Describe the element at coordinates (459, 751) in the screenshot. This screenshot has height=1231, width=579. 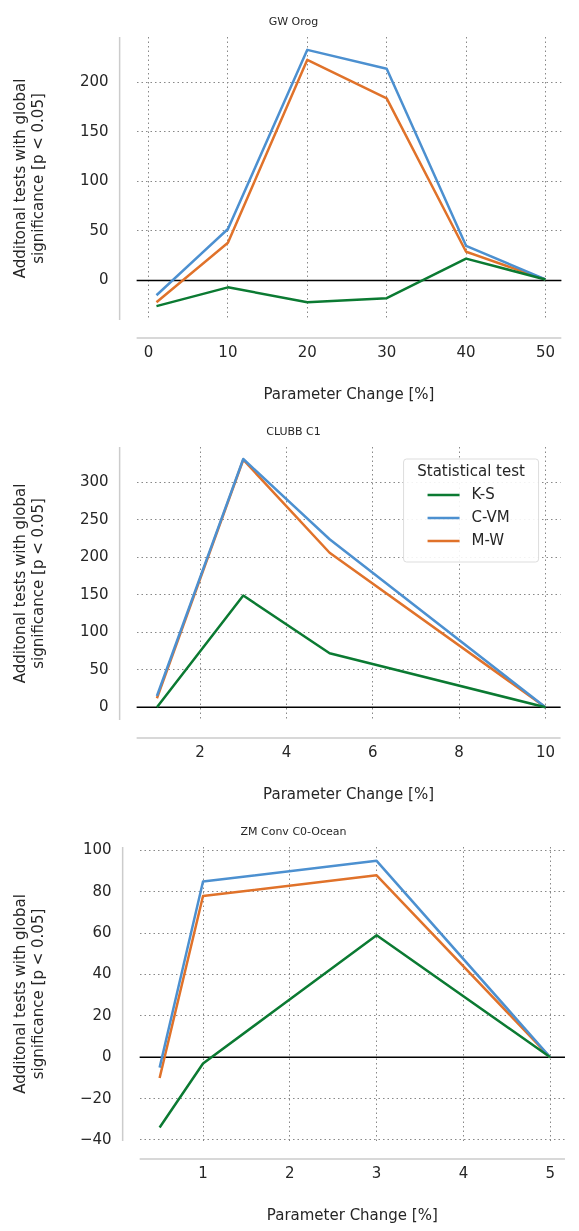
I see `x-tick-label: 8` at that location.